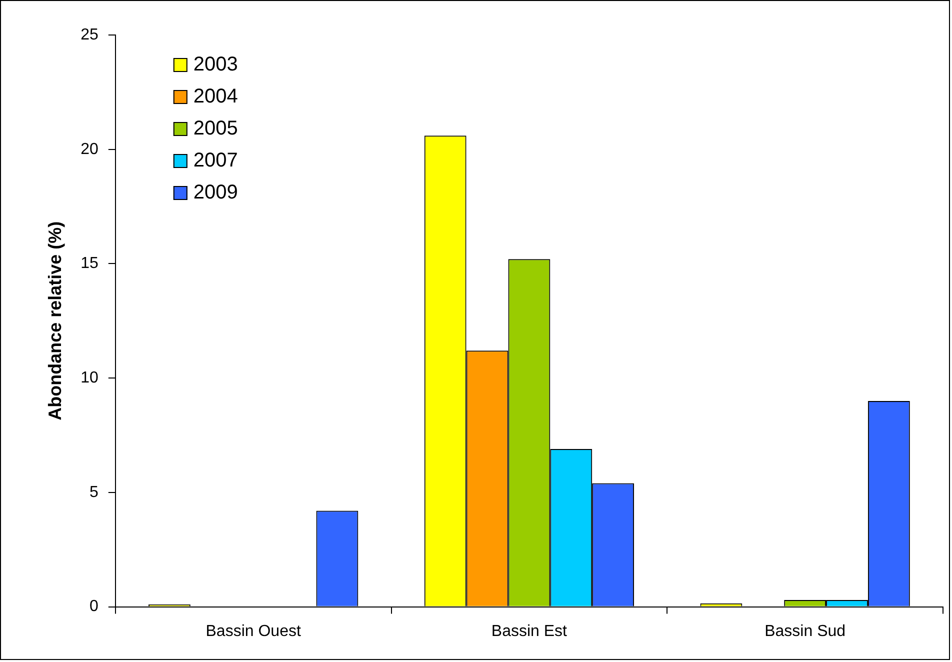 The width and height of the screenshot is (952, 662). I want to click on y-tick-label: 25, so click(89, 35).